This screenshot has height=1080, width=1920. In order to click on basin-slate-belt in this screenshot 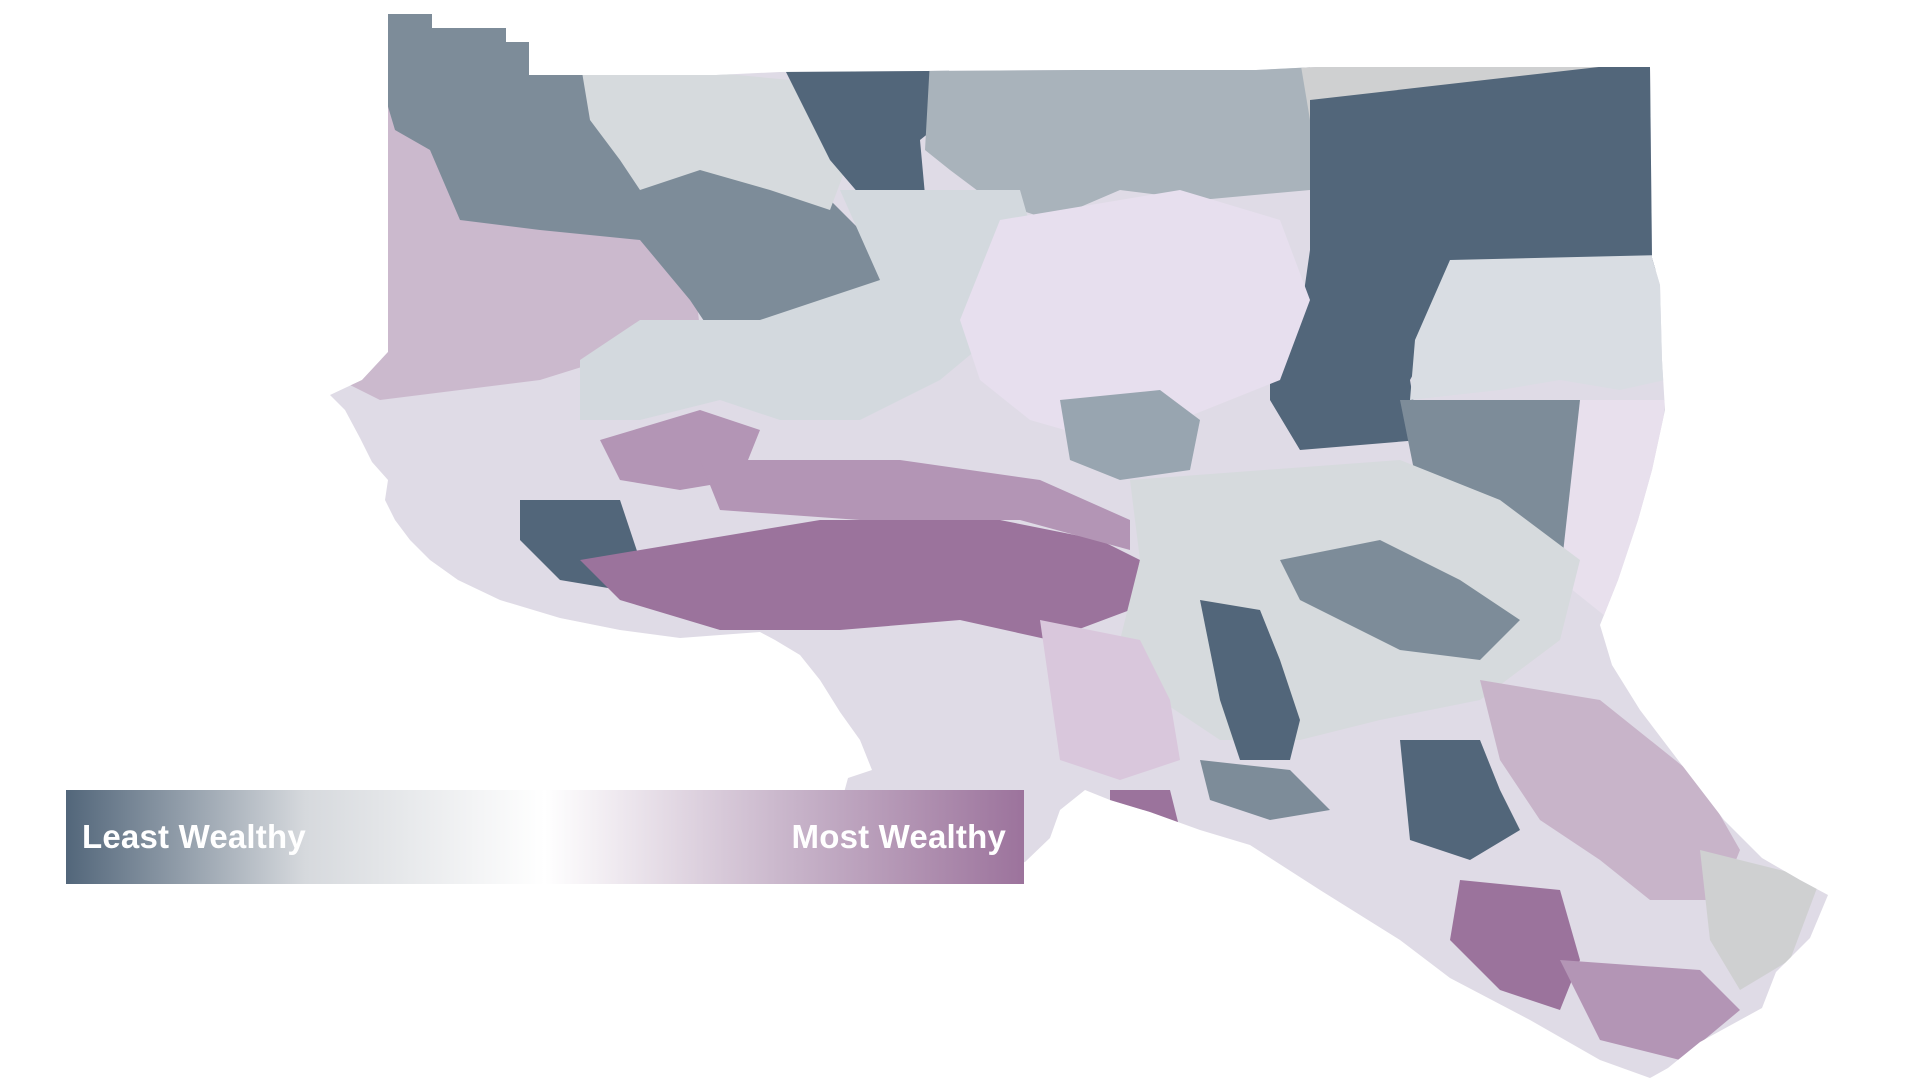, I will do `click(1400, 600)`.